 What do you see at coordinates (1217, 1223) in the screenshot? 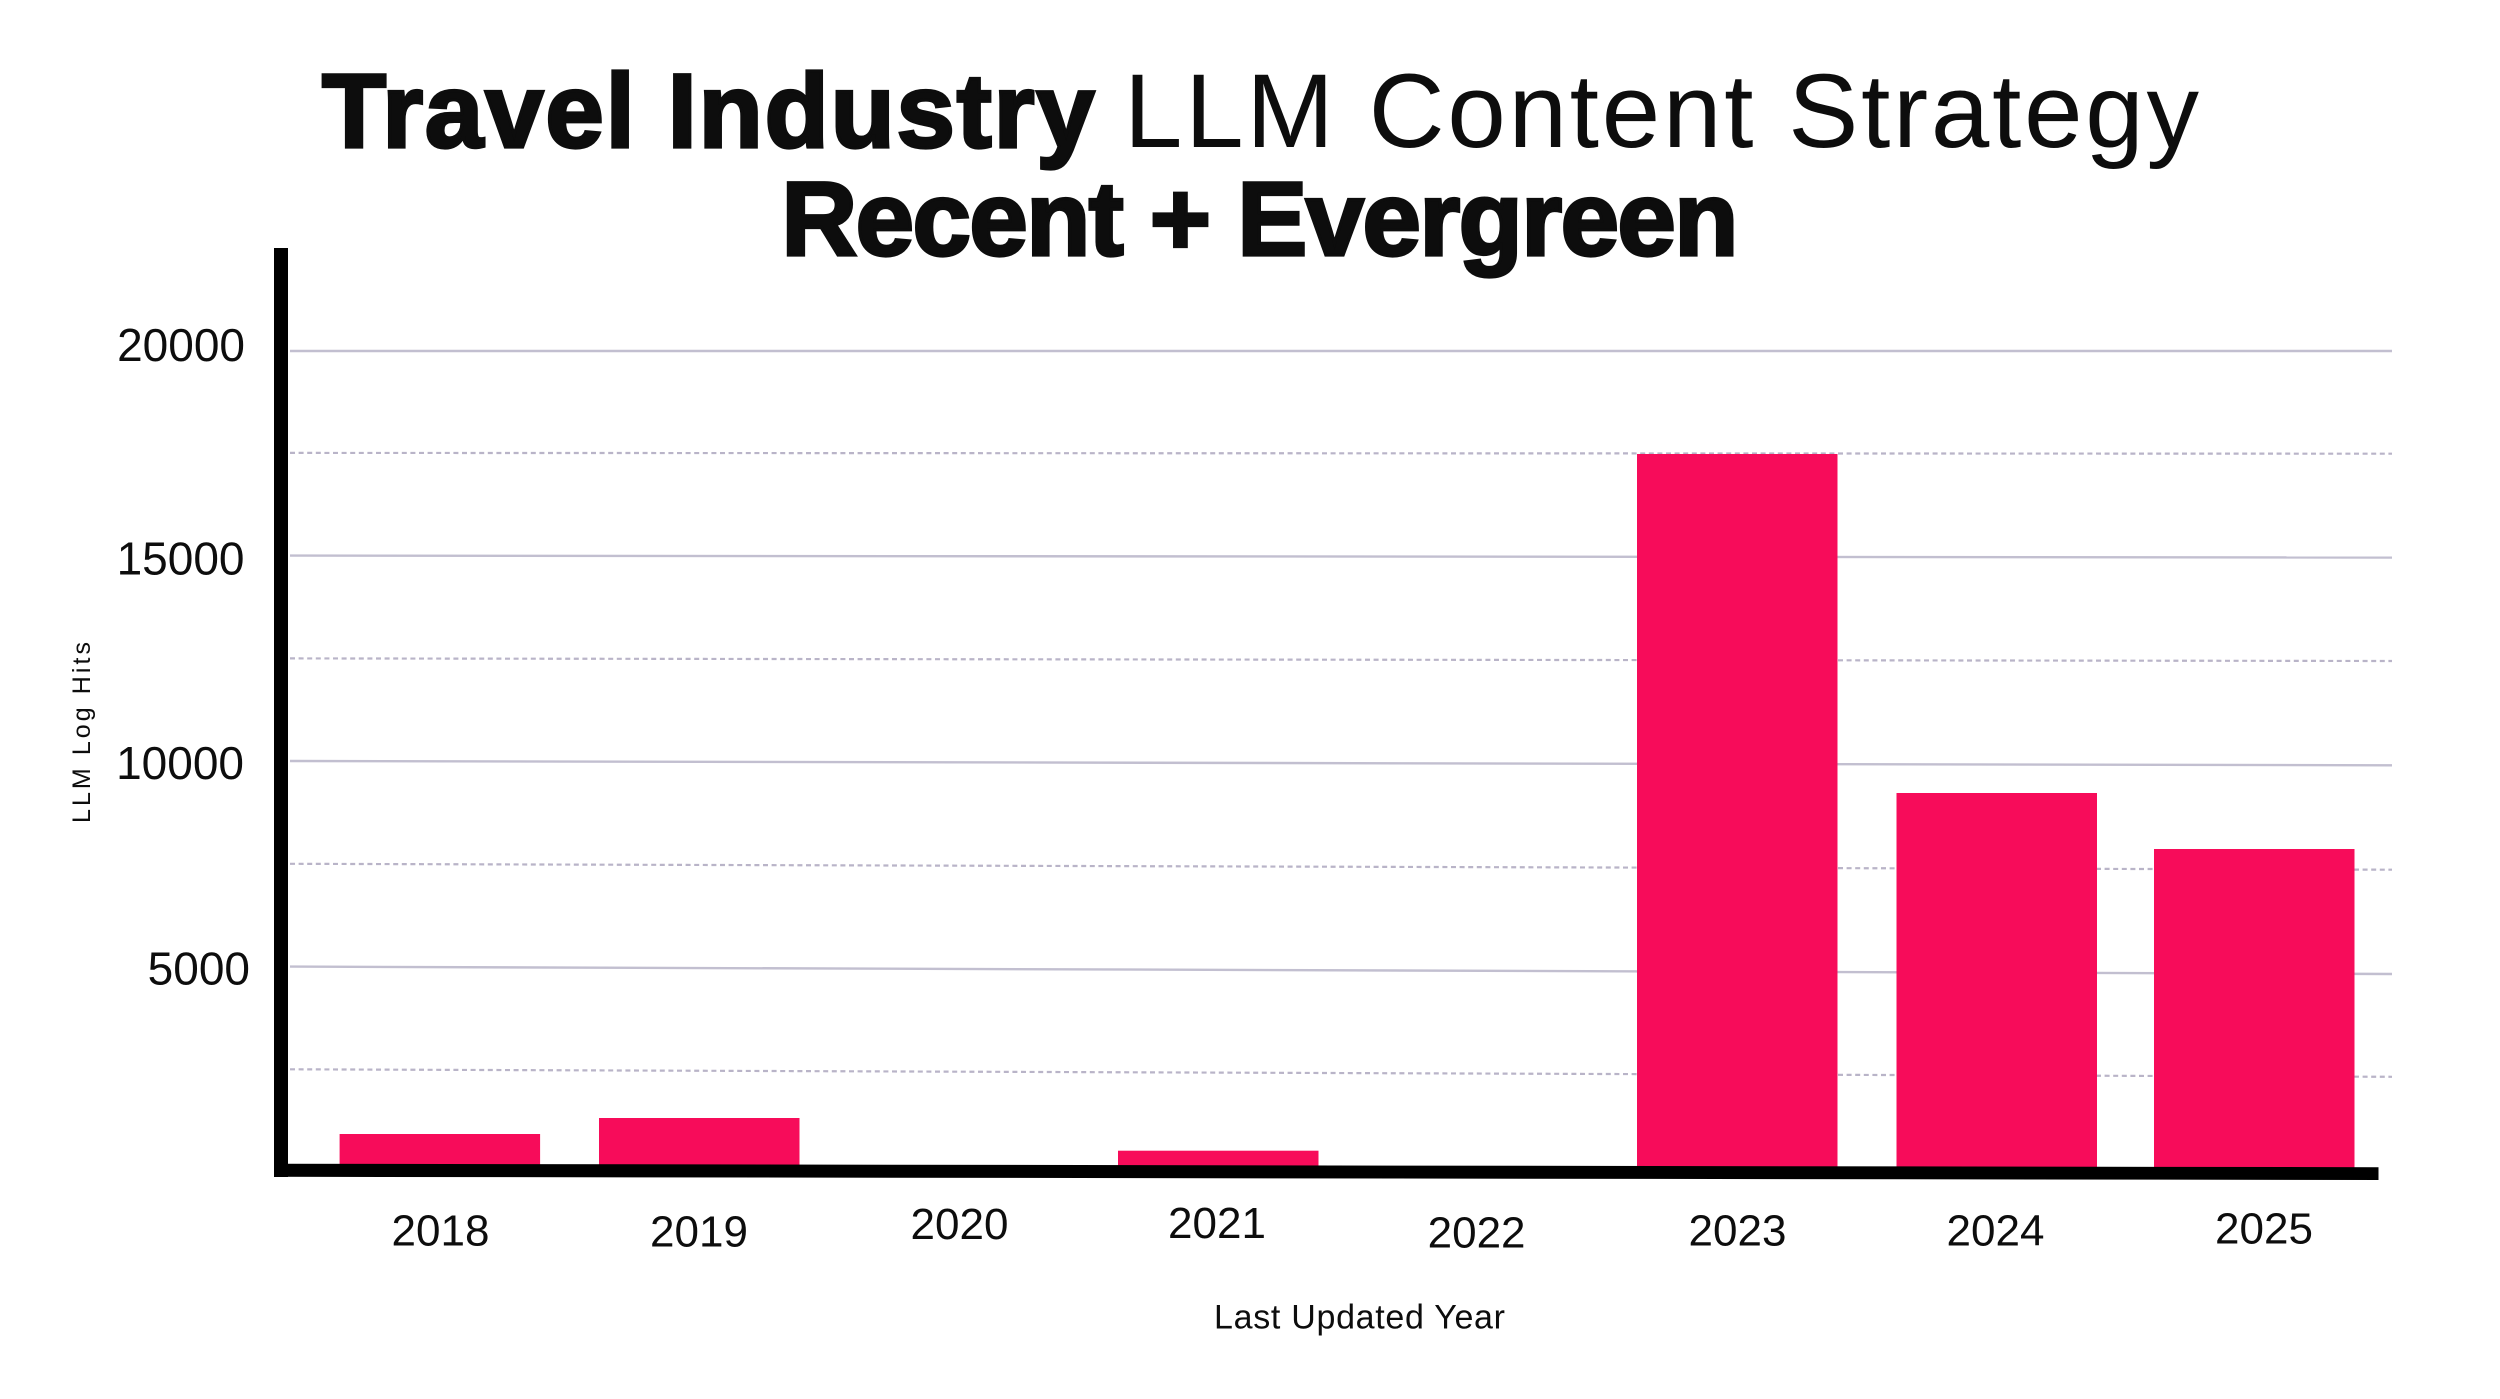
I see `svg-text: 2021` at bounding box center [1217, 1223].